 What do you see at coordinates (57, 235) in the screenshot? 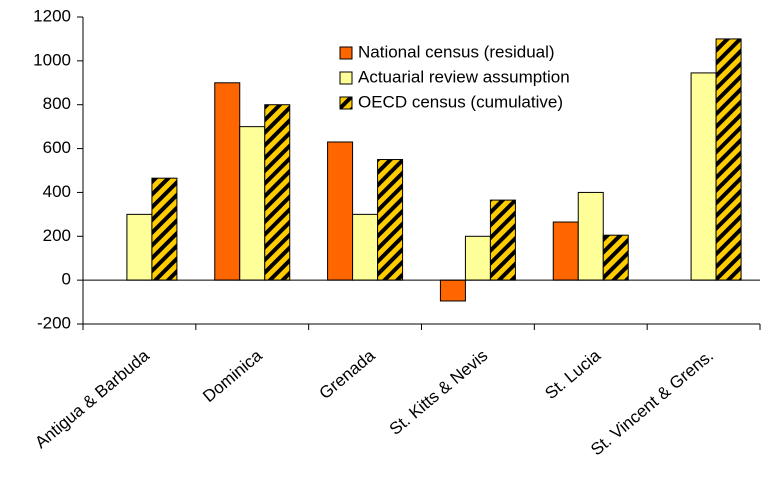
I see `y-tick-label: 200` at bounding box center [57, 235].